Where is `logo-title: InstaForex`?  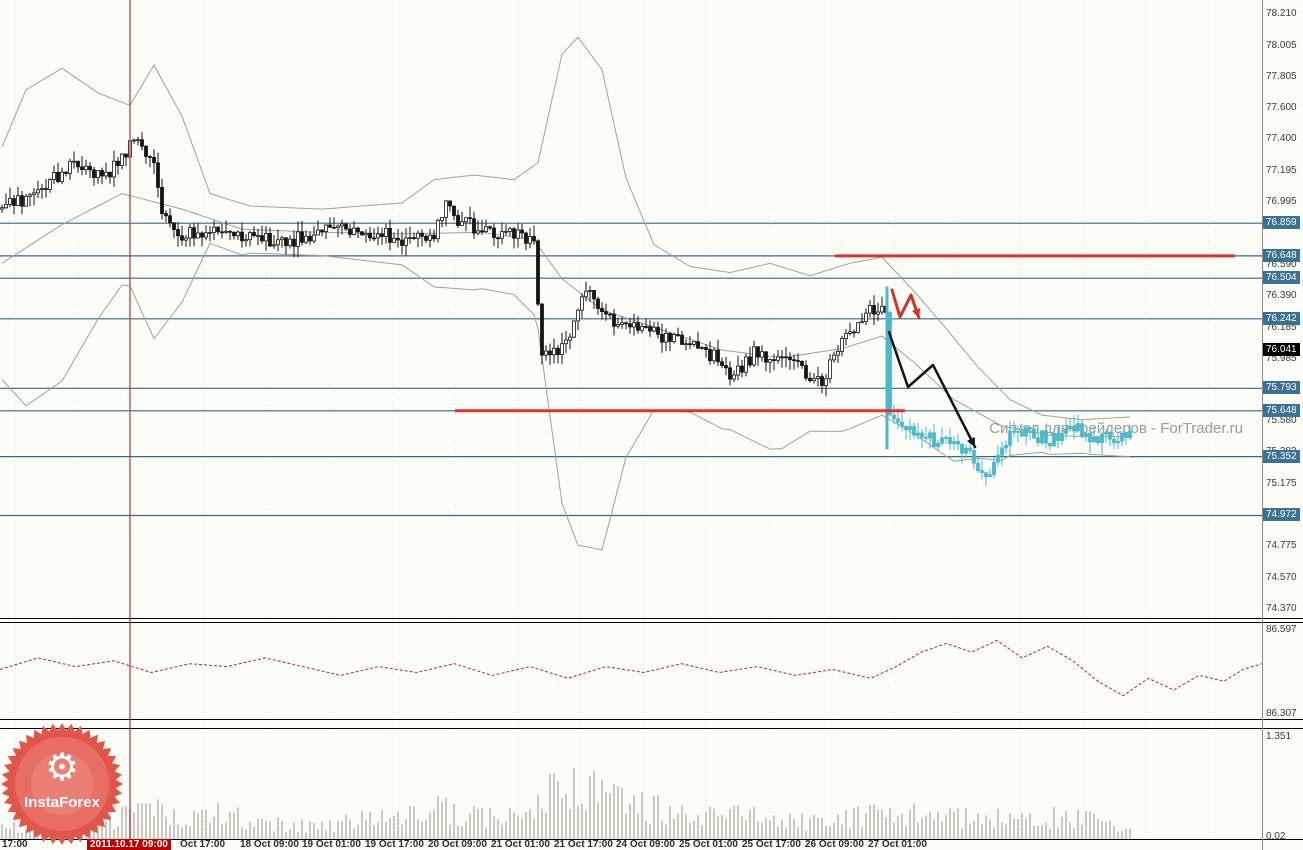 logo-title: InstaForex is located at coordinates (62, 802).